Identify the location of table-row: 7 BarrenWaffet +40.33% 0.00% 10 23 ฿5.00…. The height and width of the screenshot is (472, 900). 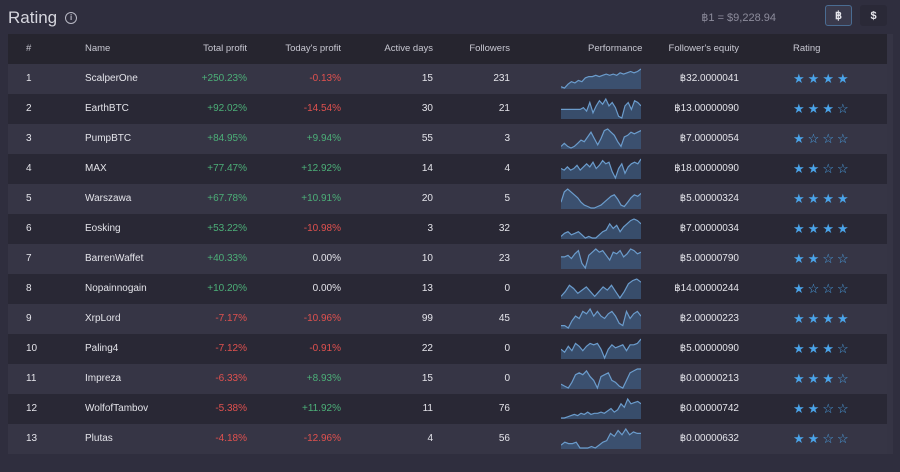
(447, 259).